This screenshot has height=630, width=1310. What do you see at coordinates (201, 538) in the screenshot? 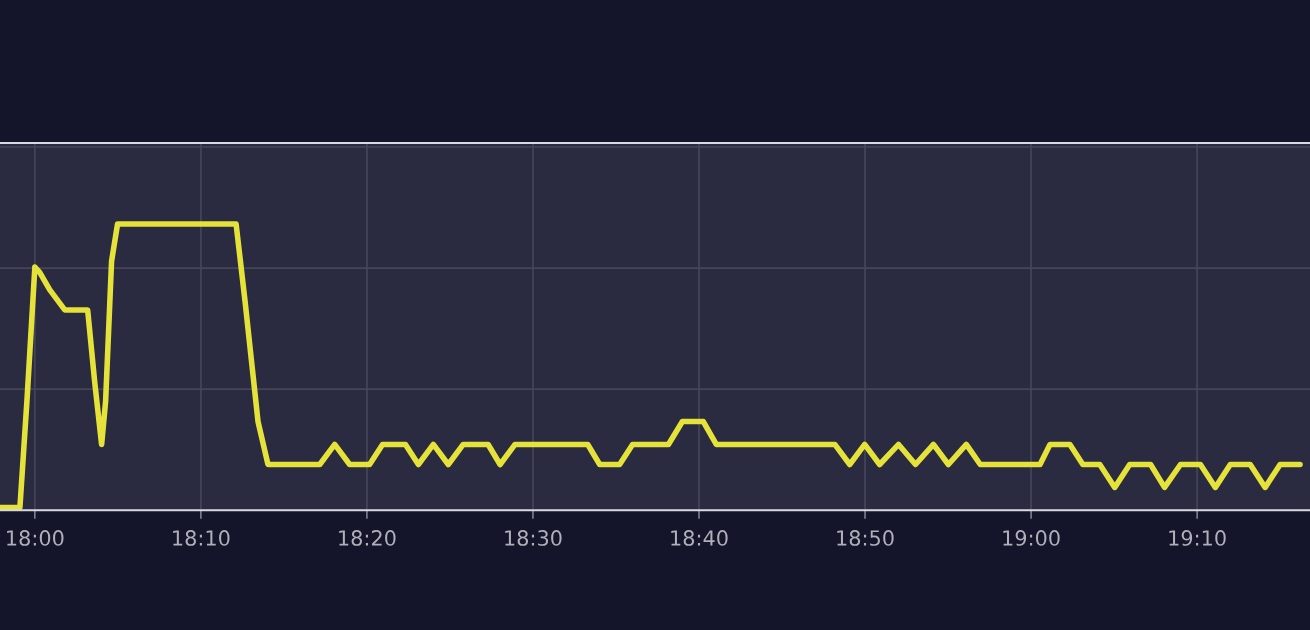
I see `x-tick-label: 18:10` at bounding box center [201, 538].